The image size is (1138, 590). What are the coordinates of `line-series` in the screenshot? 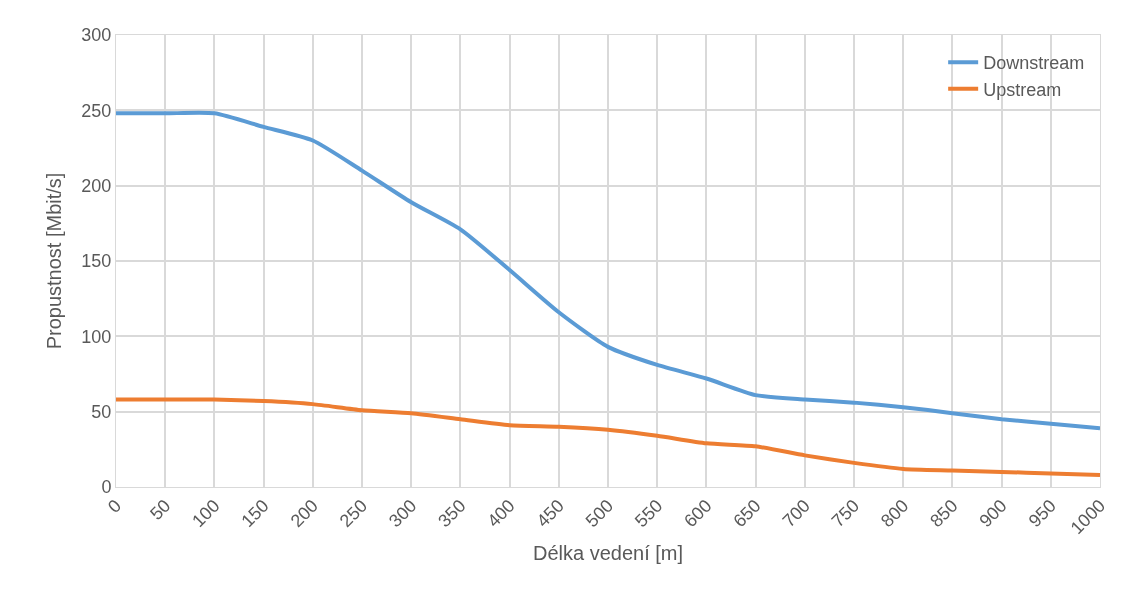 It's located at (608, 437).